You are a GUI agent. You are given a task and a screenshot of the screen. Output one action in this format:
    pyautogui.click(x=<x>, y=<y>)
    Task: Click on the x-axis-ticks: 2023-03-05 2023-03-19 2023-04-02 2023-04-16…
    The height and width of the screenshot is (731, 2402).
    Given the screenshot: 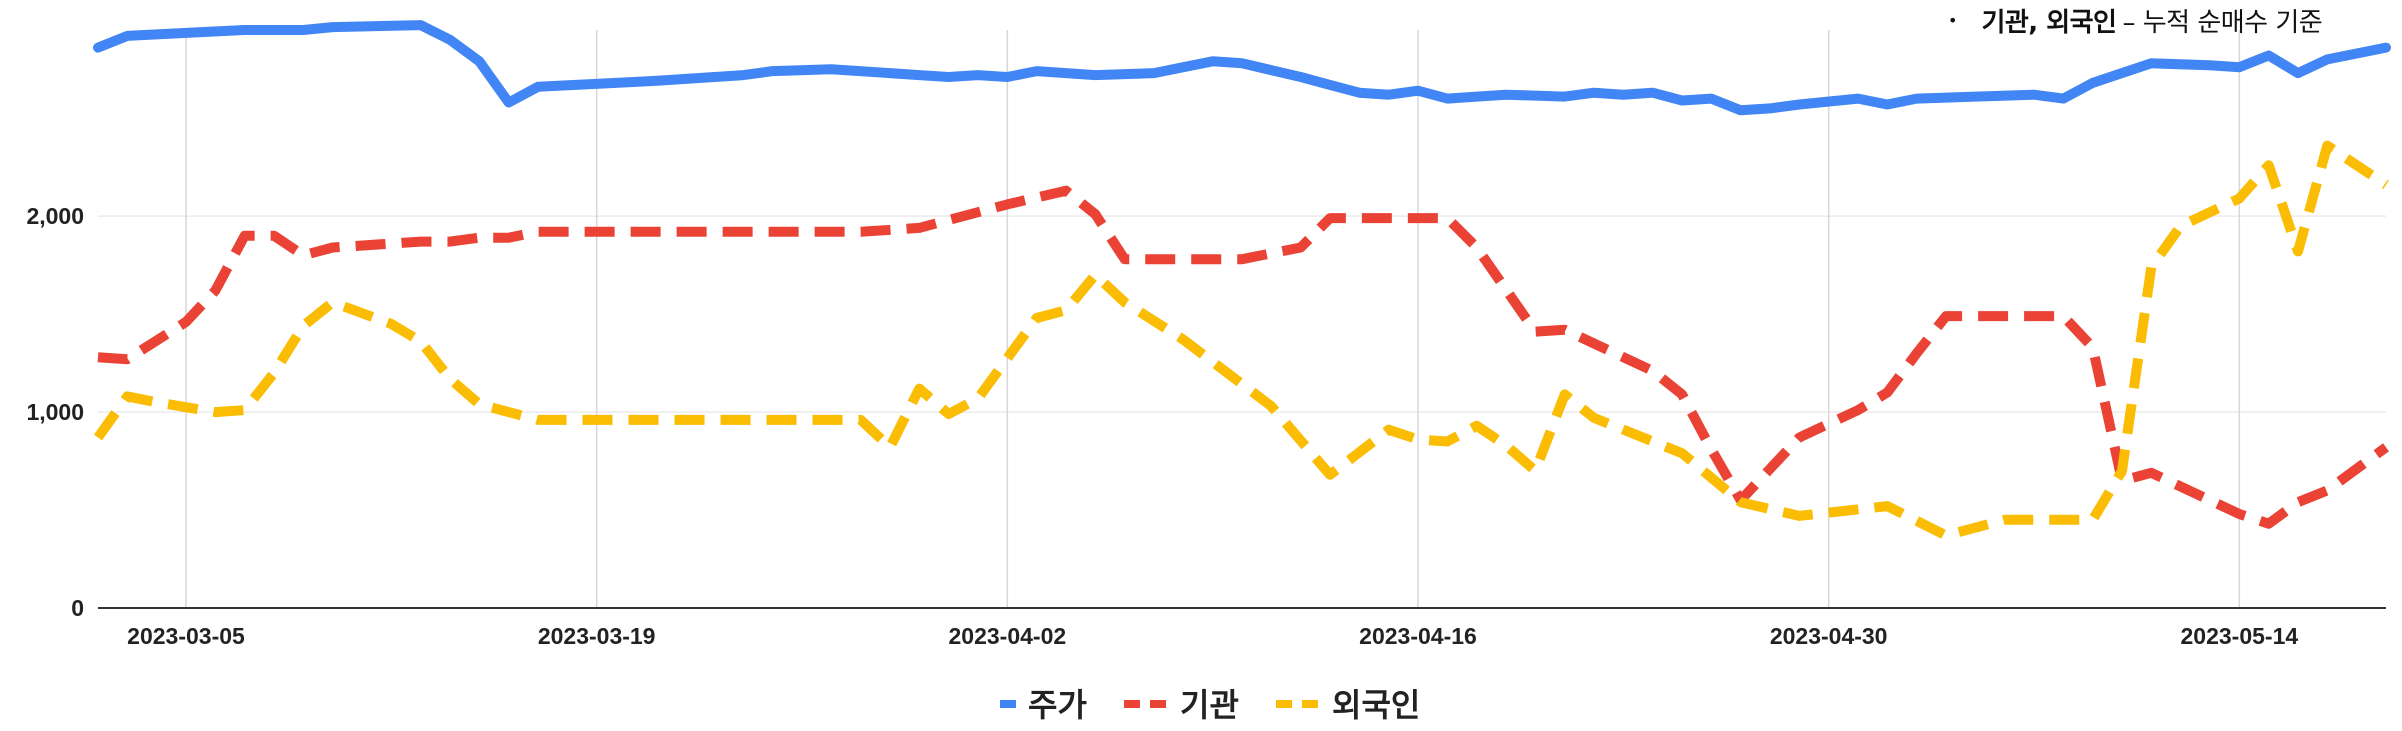 What is the action you would take?
    pyautogui.click(x=1212, y=636)
    